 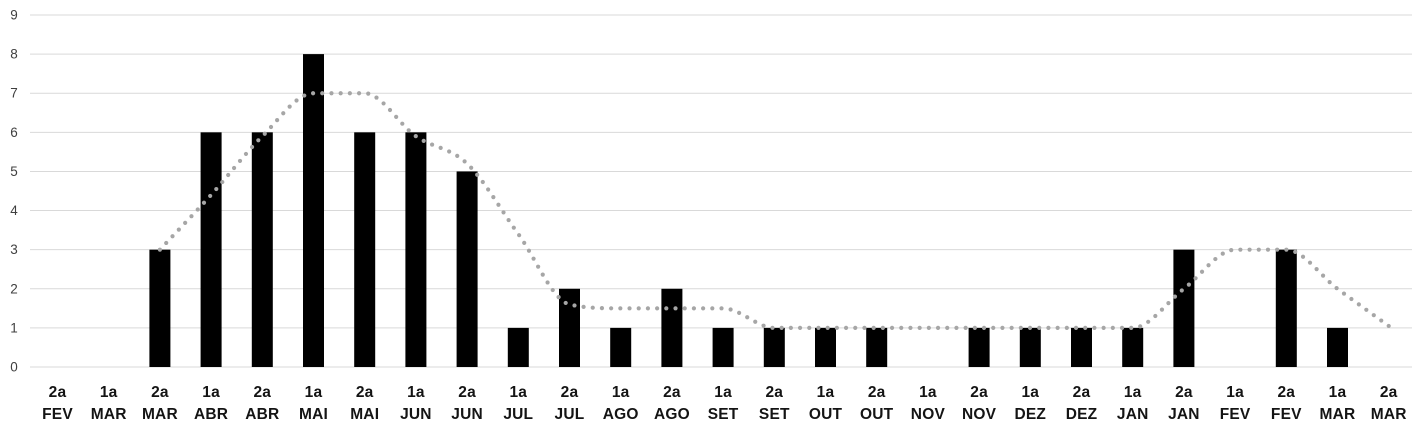 What do you see at coordinates (14, 54) in the screenshot?
I see `y-axis-tick-label: 8` at bounding box center [14, 54].